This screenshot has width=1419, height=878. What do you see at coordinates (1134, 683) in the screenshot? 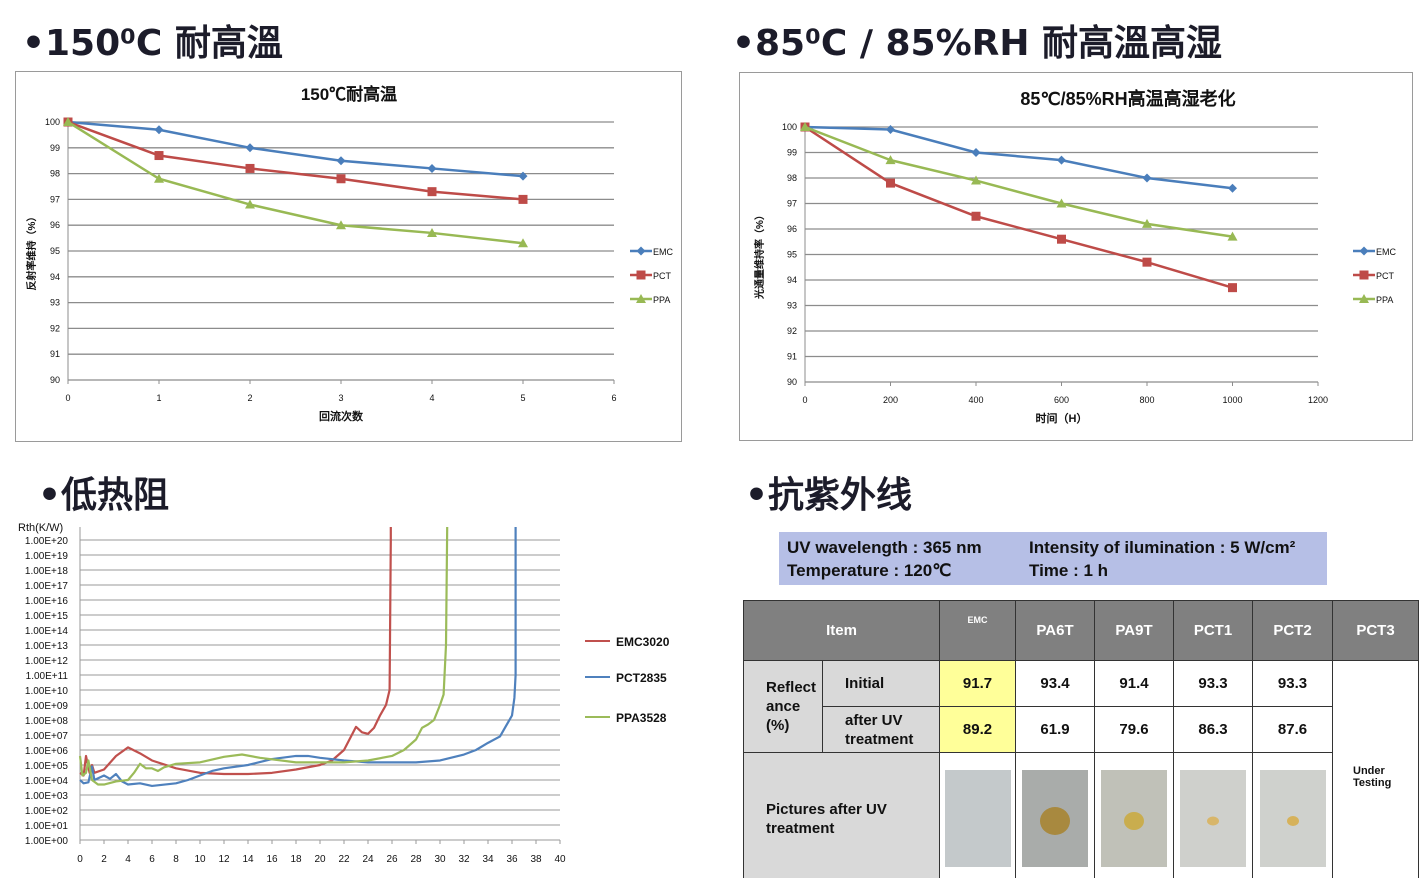
I see `cell-value: 91.4` at bounding box center [1134, 683].